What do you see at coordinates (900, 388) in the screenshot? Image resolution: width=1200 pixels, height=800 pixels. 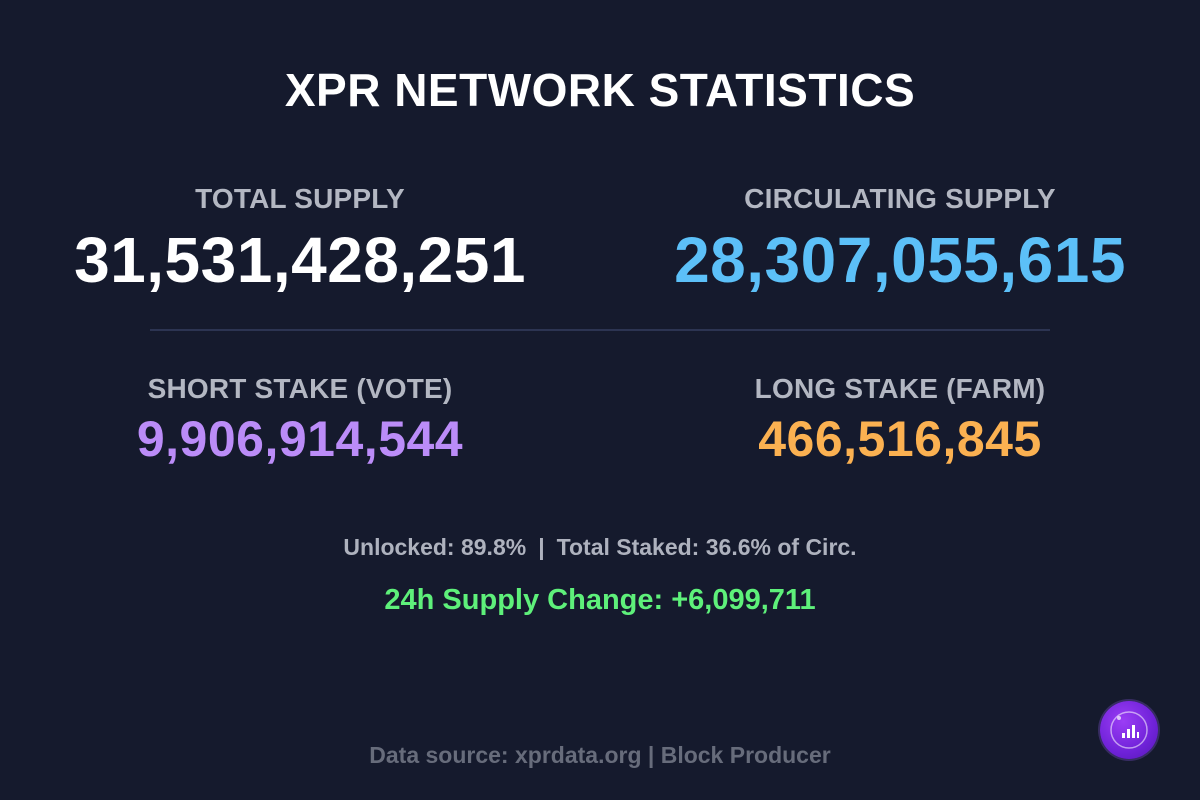 I see `long-stake-label: LONG STAKE (FARM)` at bounding box center [900, 388].